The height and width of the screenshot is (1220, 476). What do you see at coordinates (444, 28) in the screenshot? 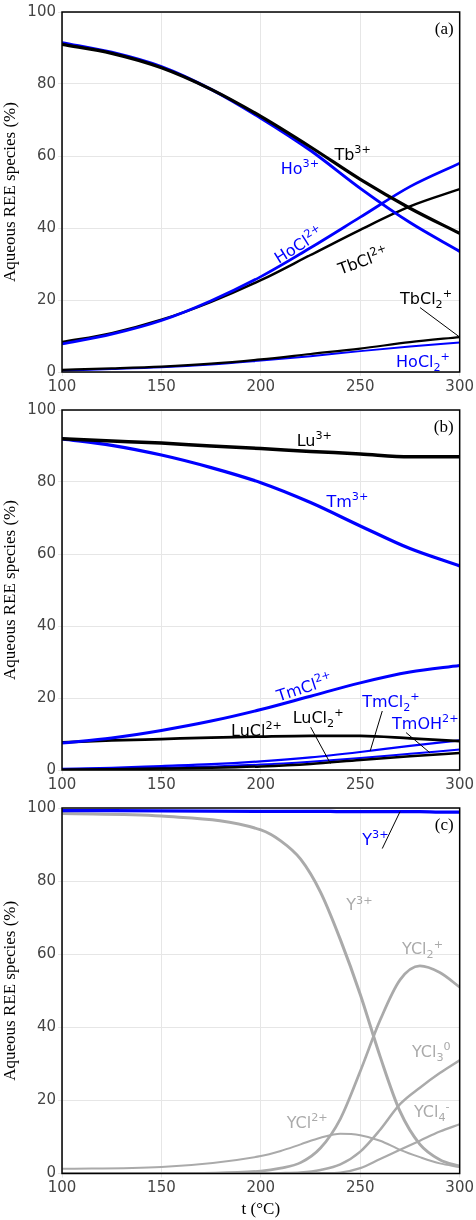
I see `chart-title: (a)` at bounding box center [444, 28].